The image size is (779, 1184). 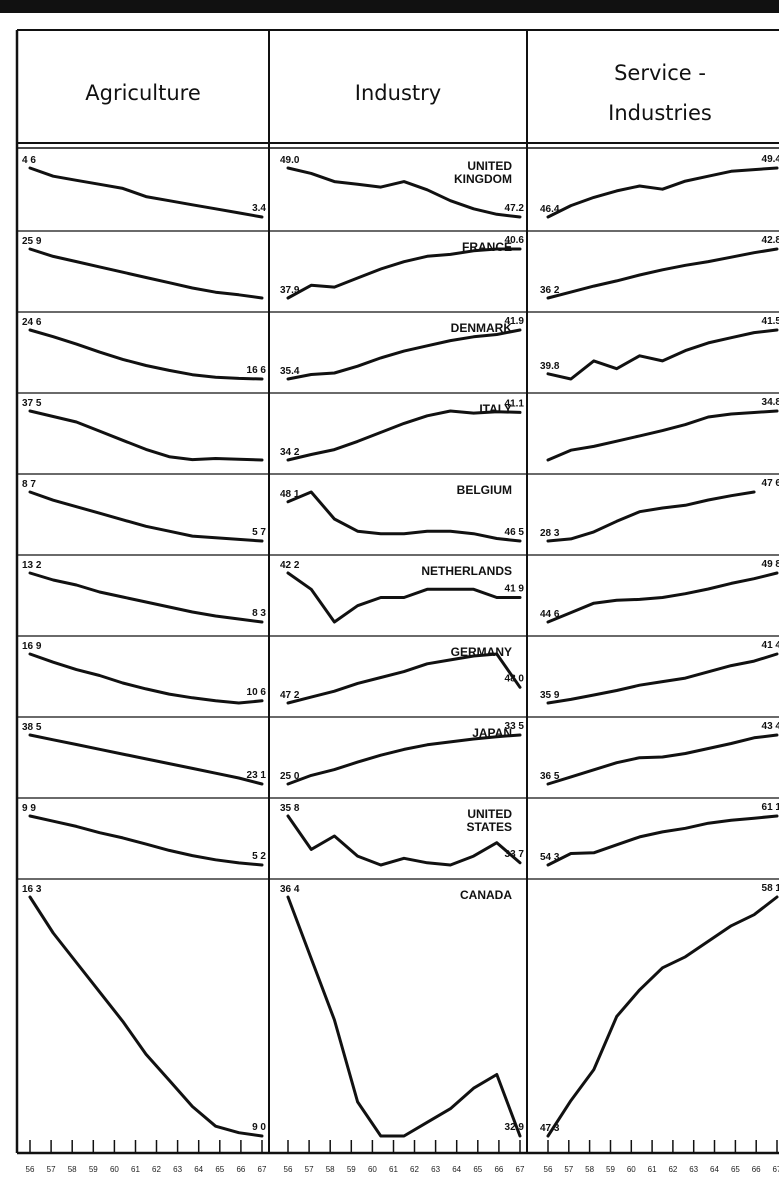 I want to click on series-line-service-france, so click(x=662, y=273).